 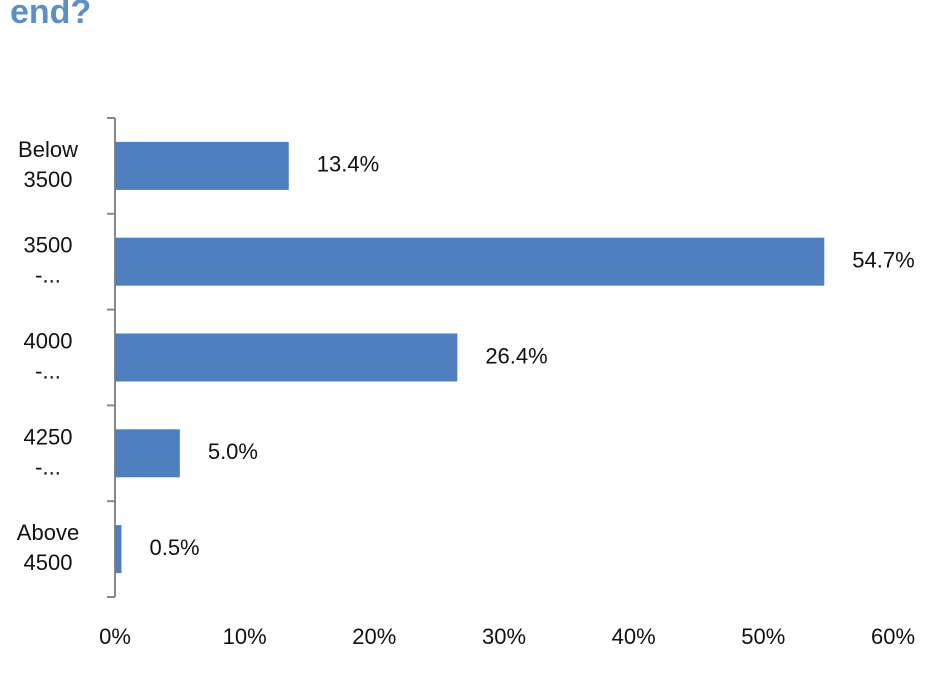 What do you see at coordinates (516, 355) in the screenshot?
I see `data-label: 26.4%` at bounding box center [516, 355].